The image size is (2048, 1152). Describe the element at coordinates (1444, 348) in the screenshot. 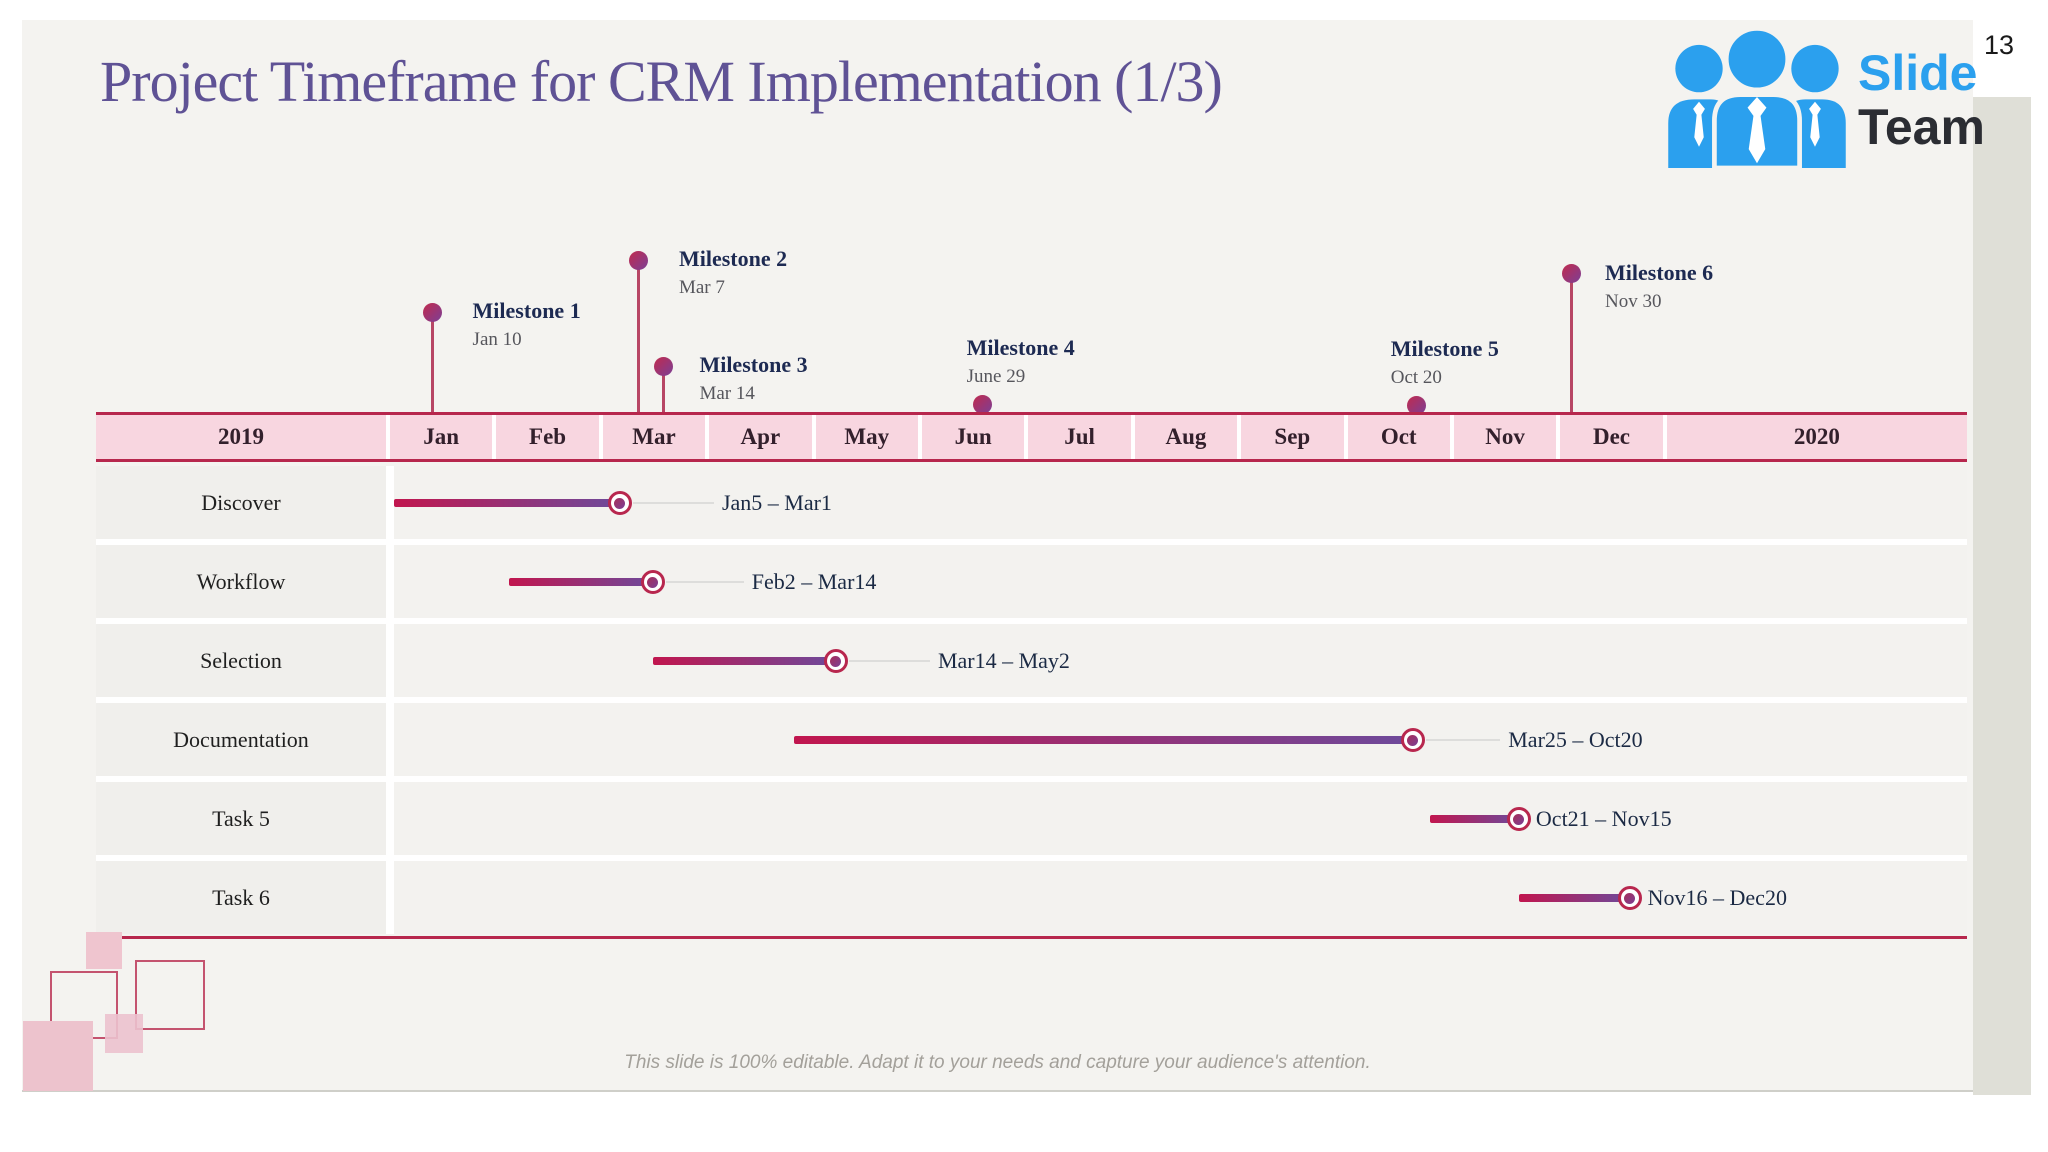

I see `milestone-title: Milestone 5` at that location.